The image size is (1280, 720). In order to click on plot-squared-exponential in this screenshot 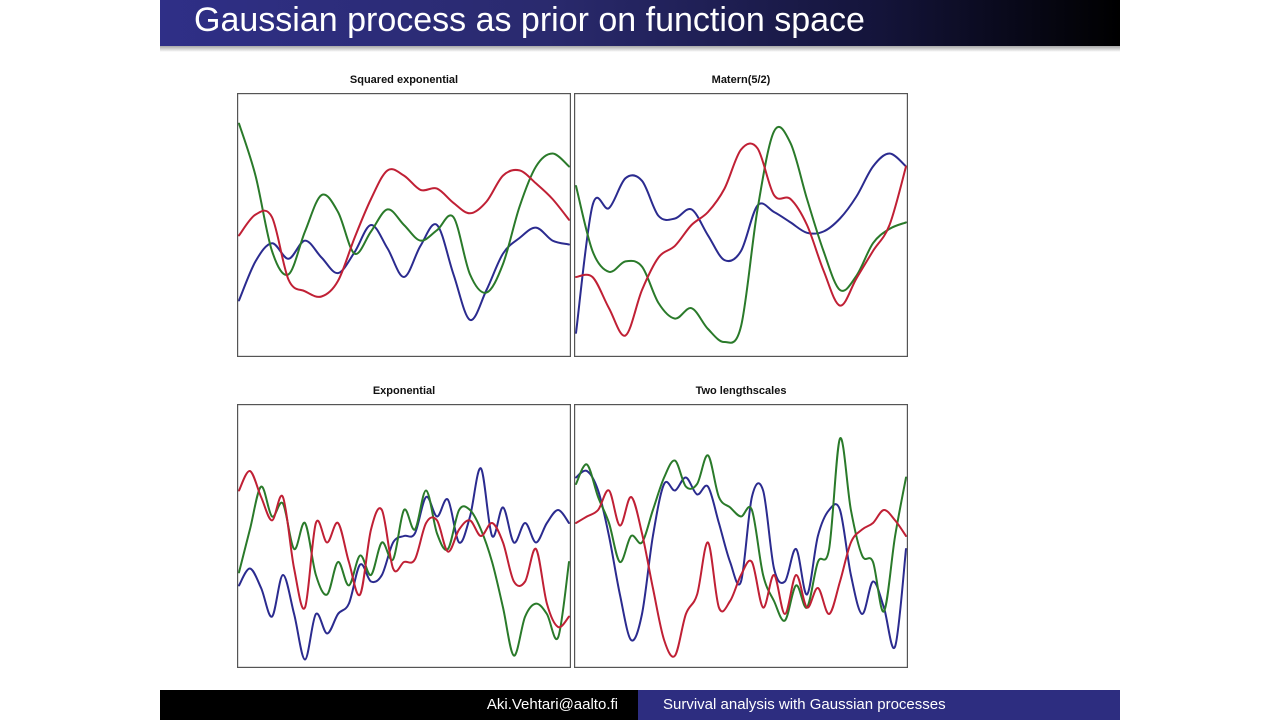, I will do `click(404, 225)`.